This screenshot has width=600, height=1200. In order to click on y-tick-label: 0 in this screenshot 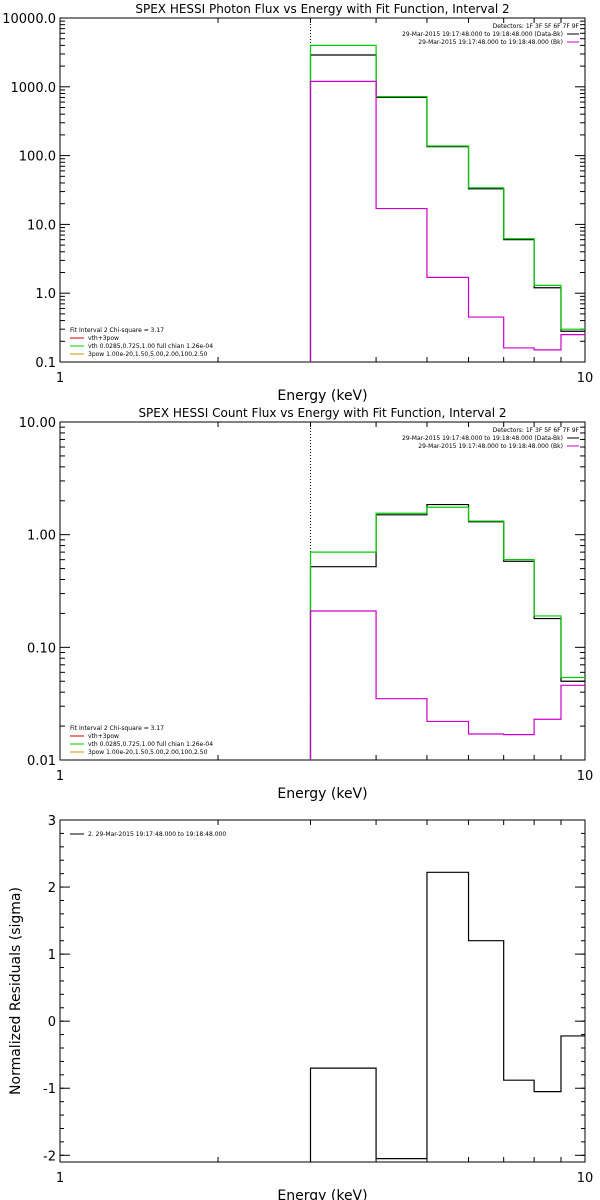, I will do `click(52, 1022)`.